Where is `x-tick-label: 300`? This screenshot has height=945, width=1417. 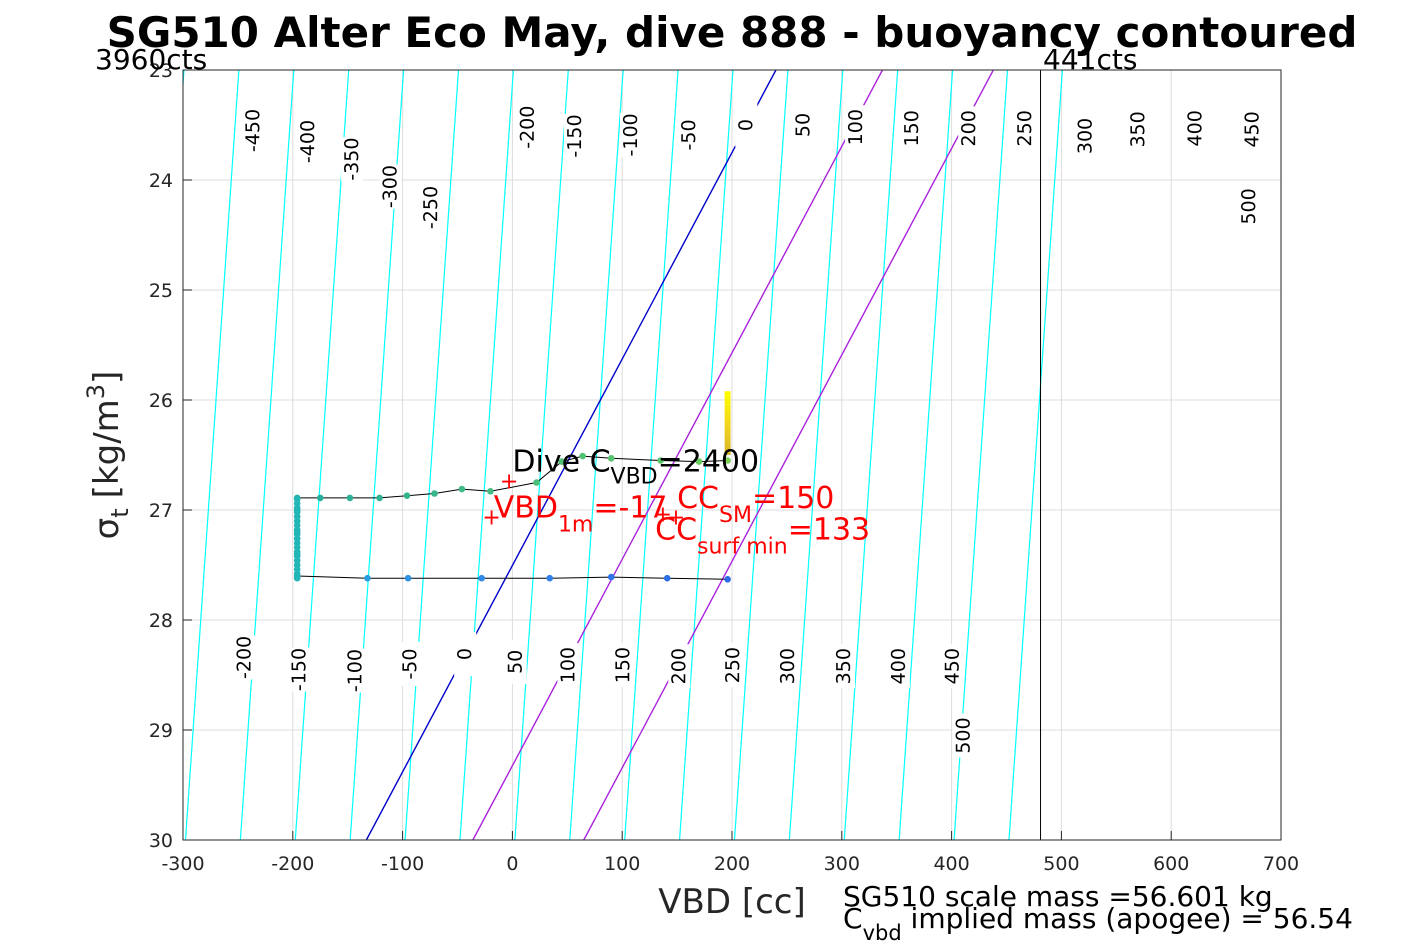 x-tick-label: 300 is located at coordinates (842, 864).